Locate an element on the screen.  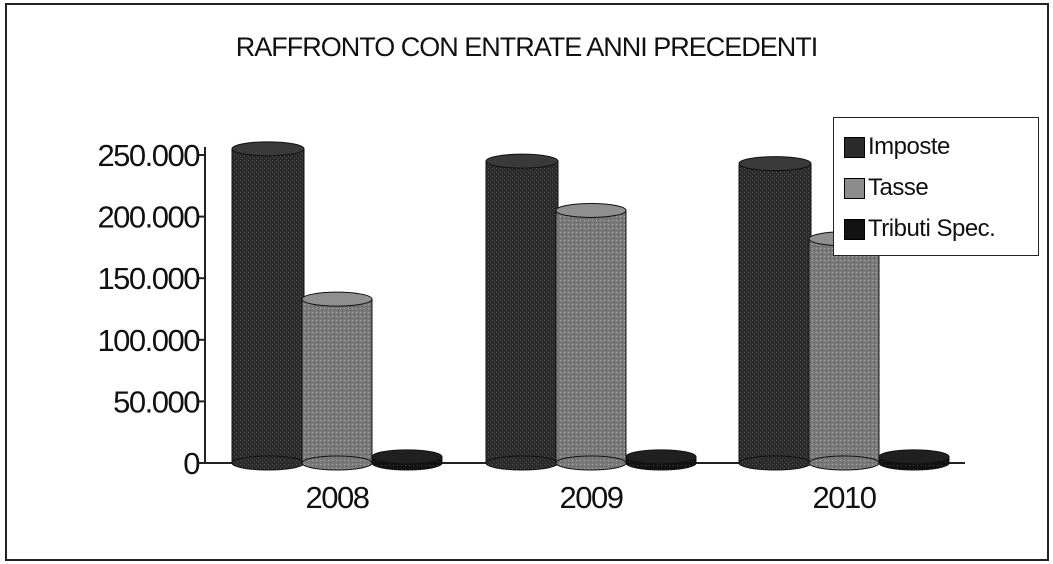
y-tick-label: 200.000 is located at coordinates (148, 217).